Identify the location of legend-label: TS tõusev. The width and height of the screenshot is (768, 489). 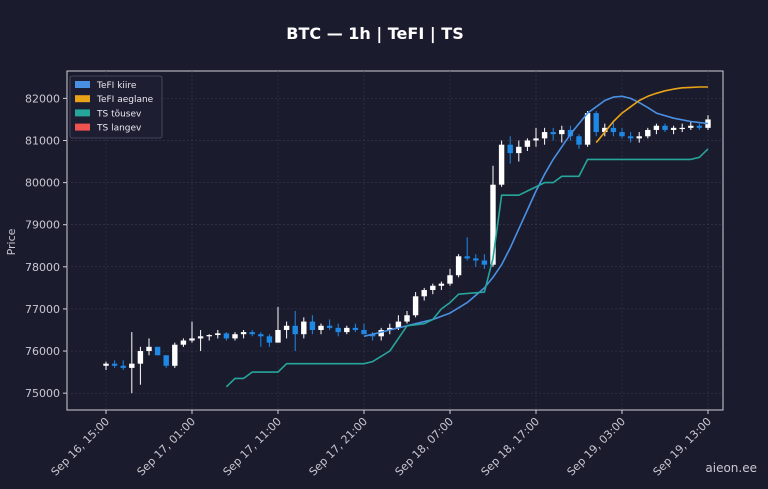
(119, 114).